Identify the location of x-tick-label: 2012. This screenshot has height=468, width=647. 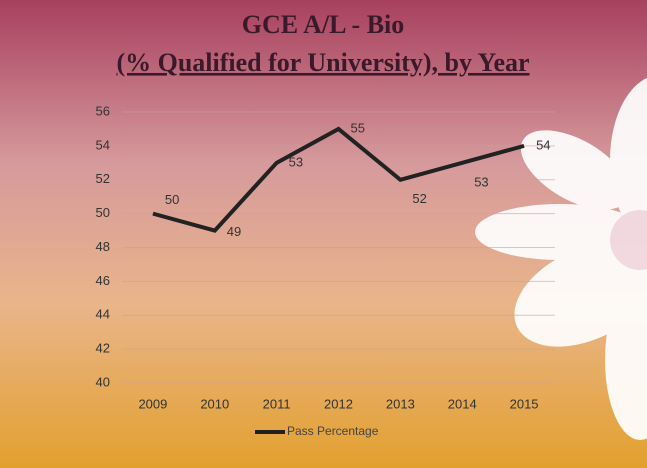
(338, 403).